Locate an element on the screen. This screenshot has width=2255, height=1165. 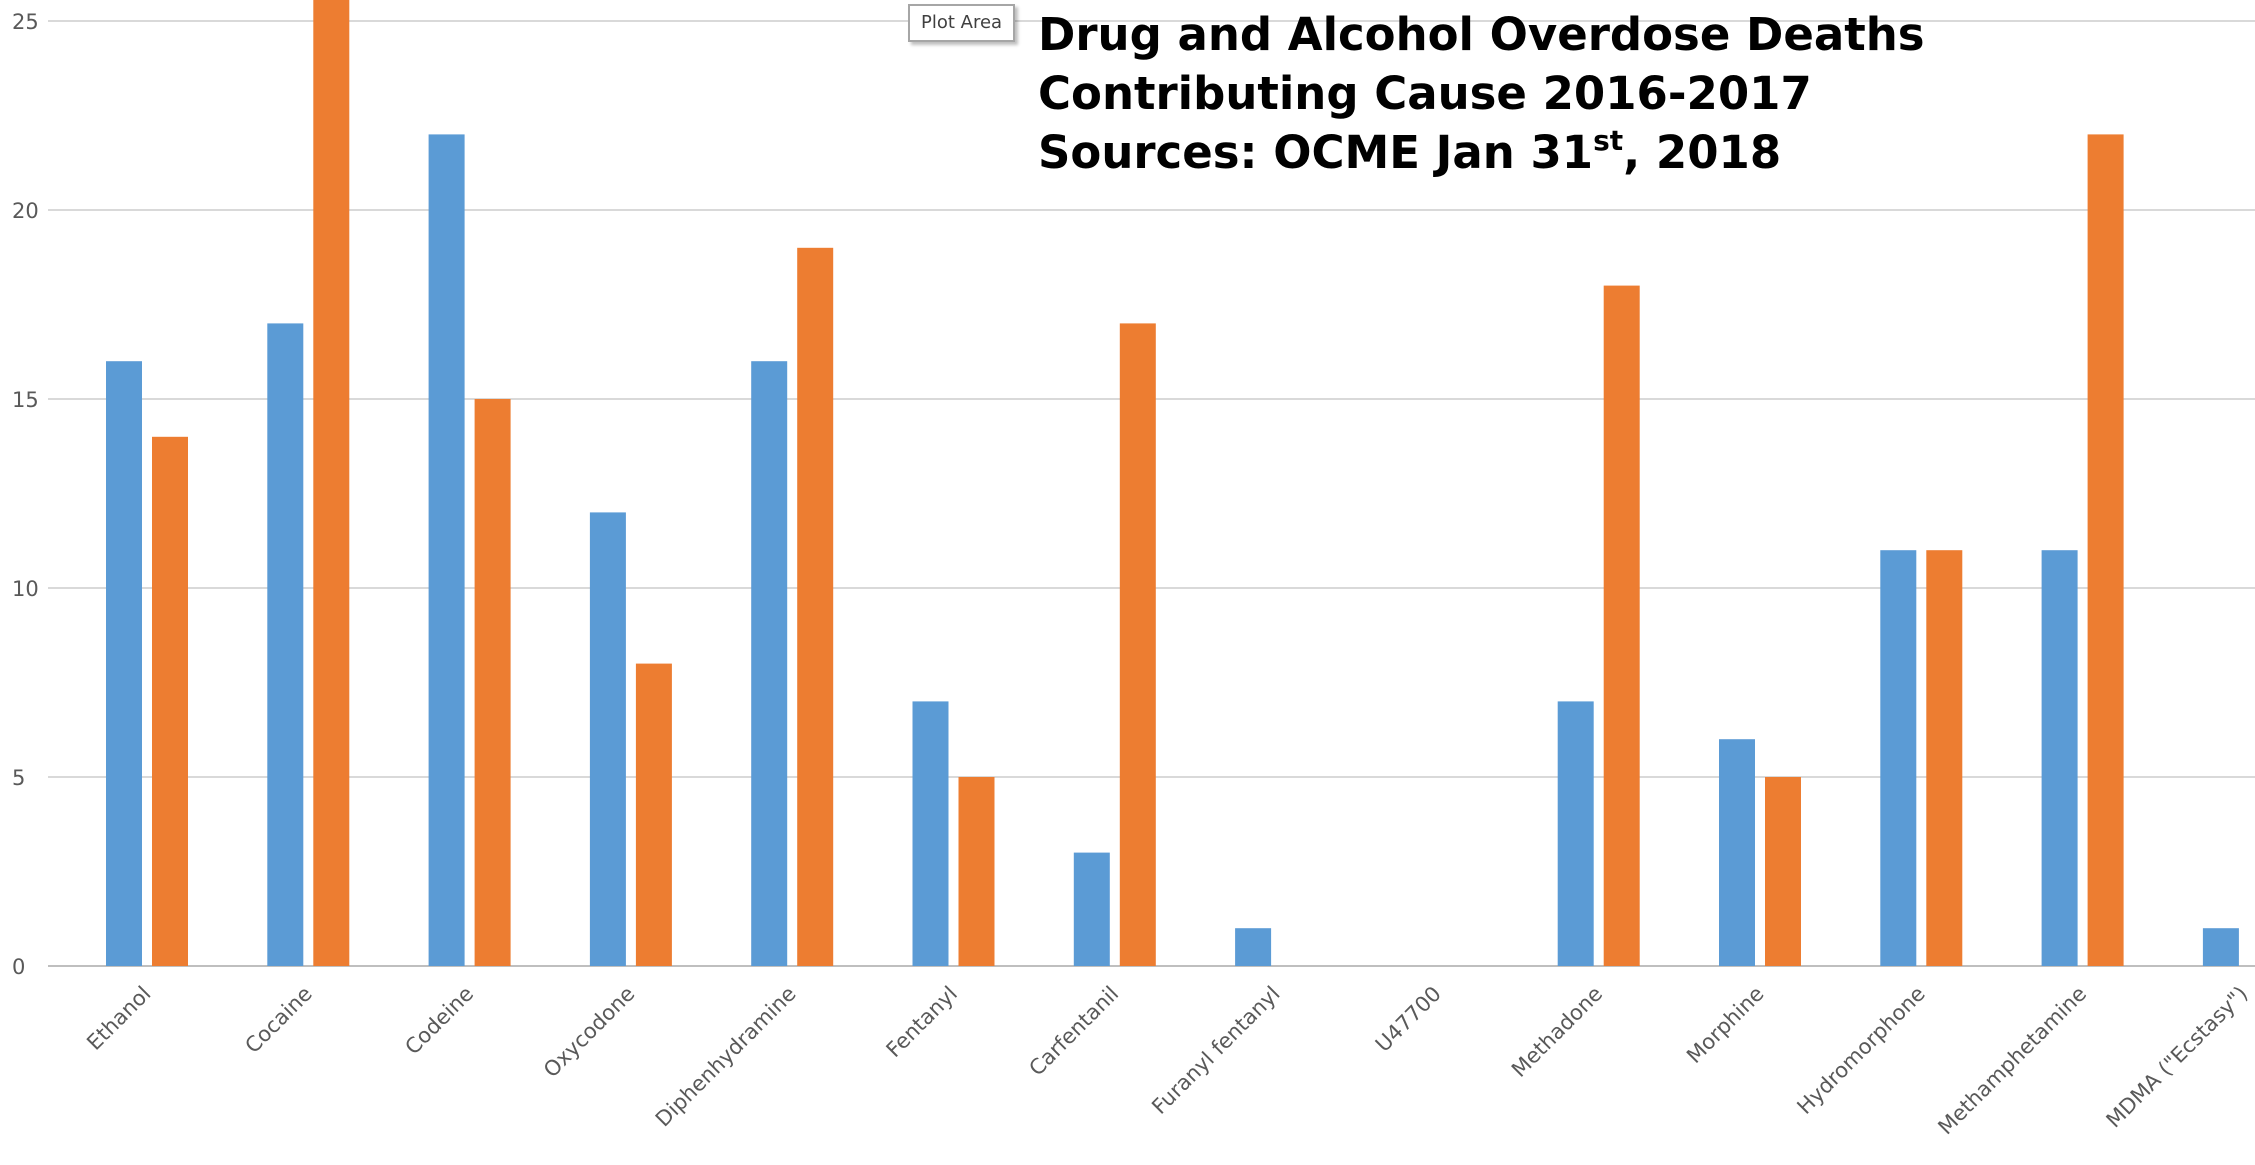
bar-series-1-cocaine is located at coordinates (285, 644).